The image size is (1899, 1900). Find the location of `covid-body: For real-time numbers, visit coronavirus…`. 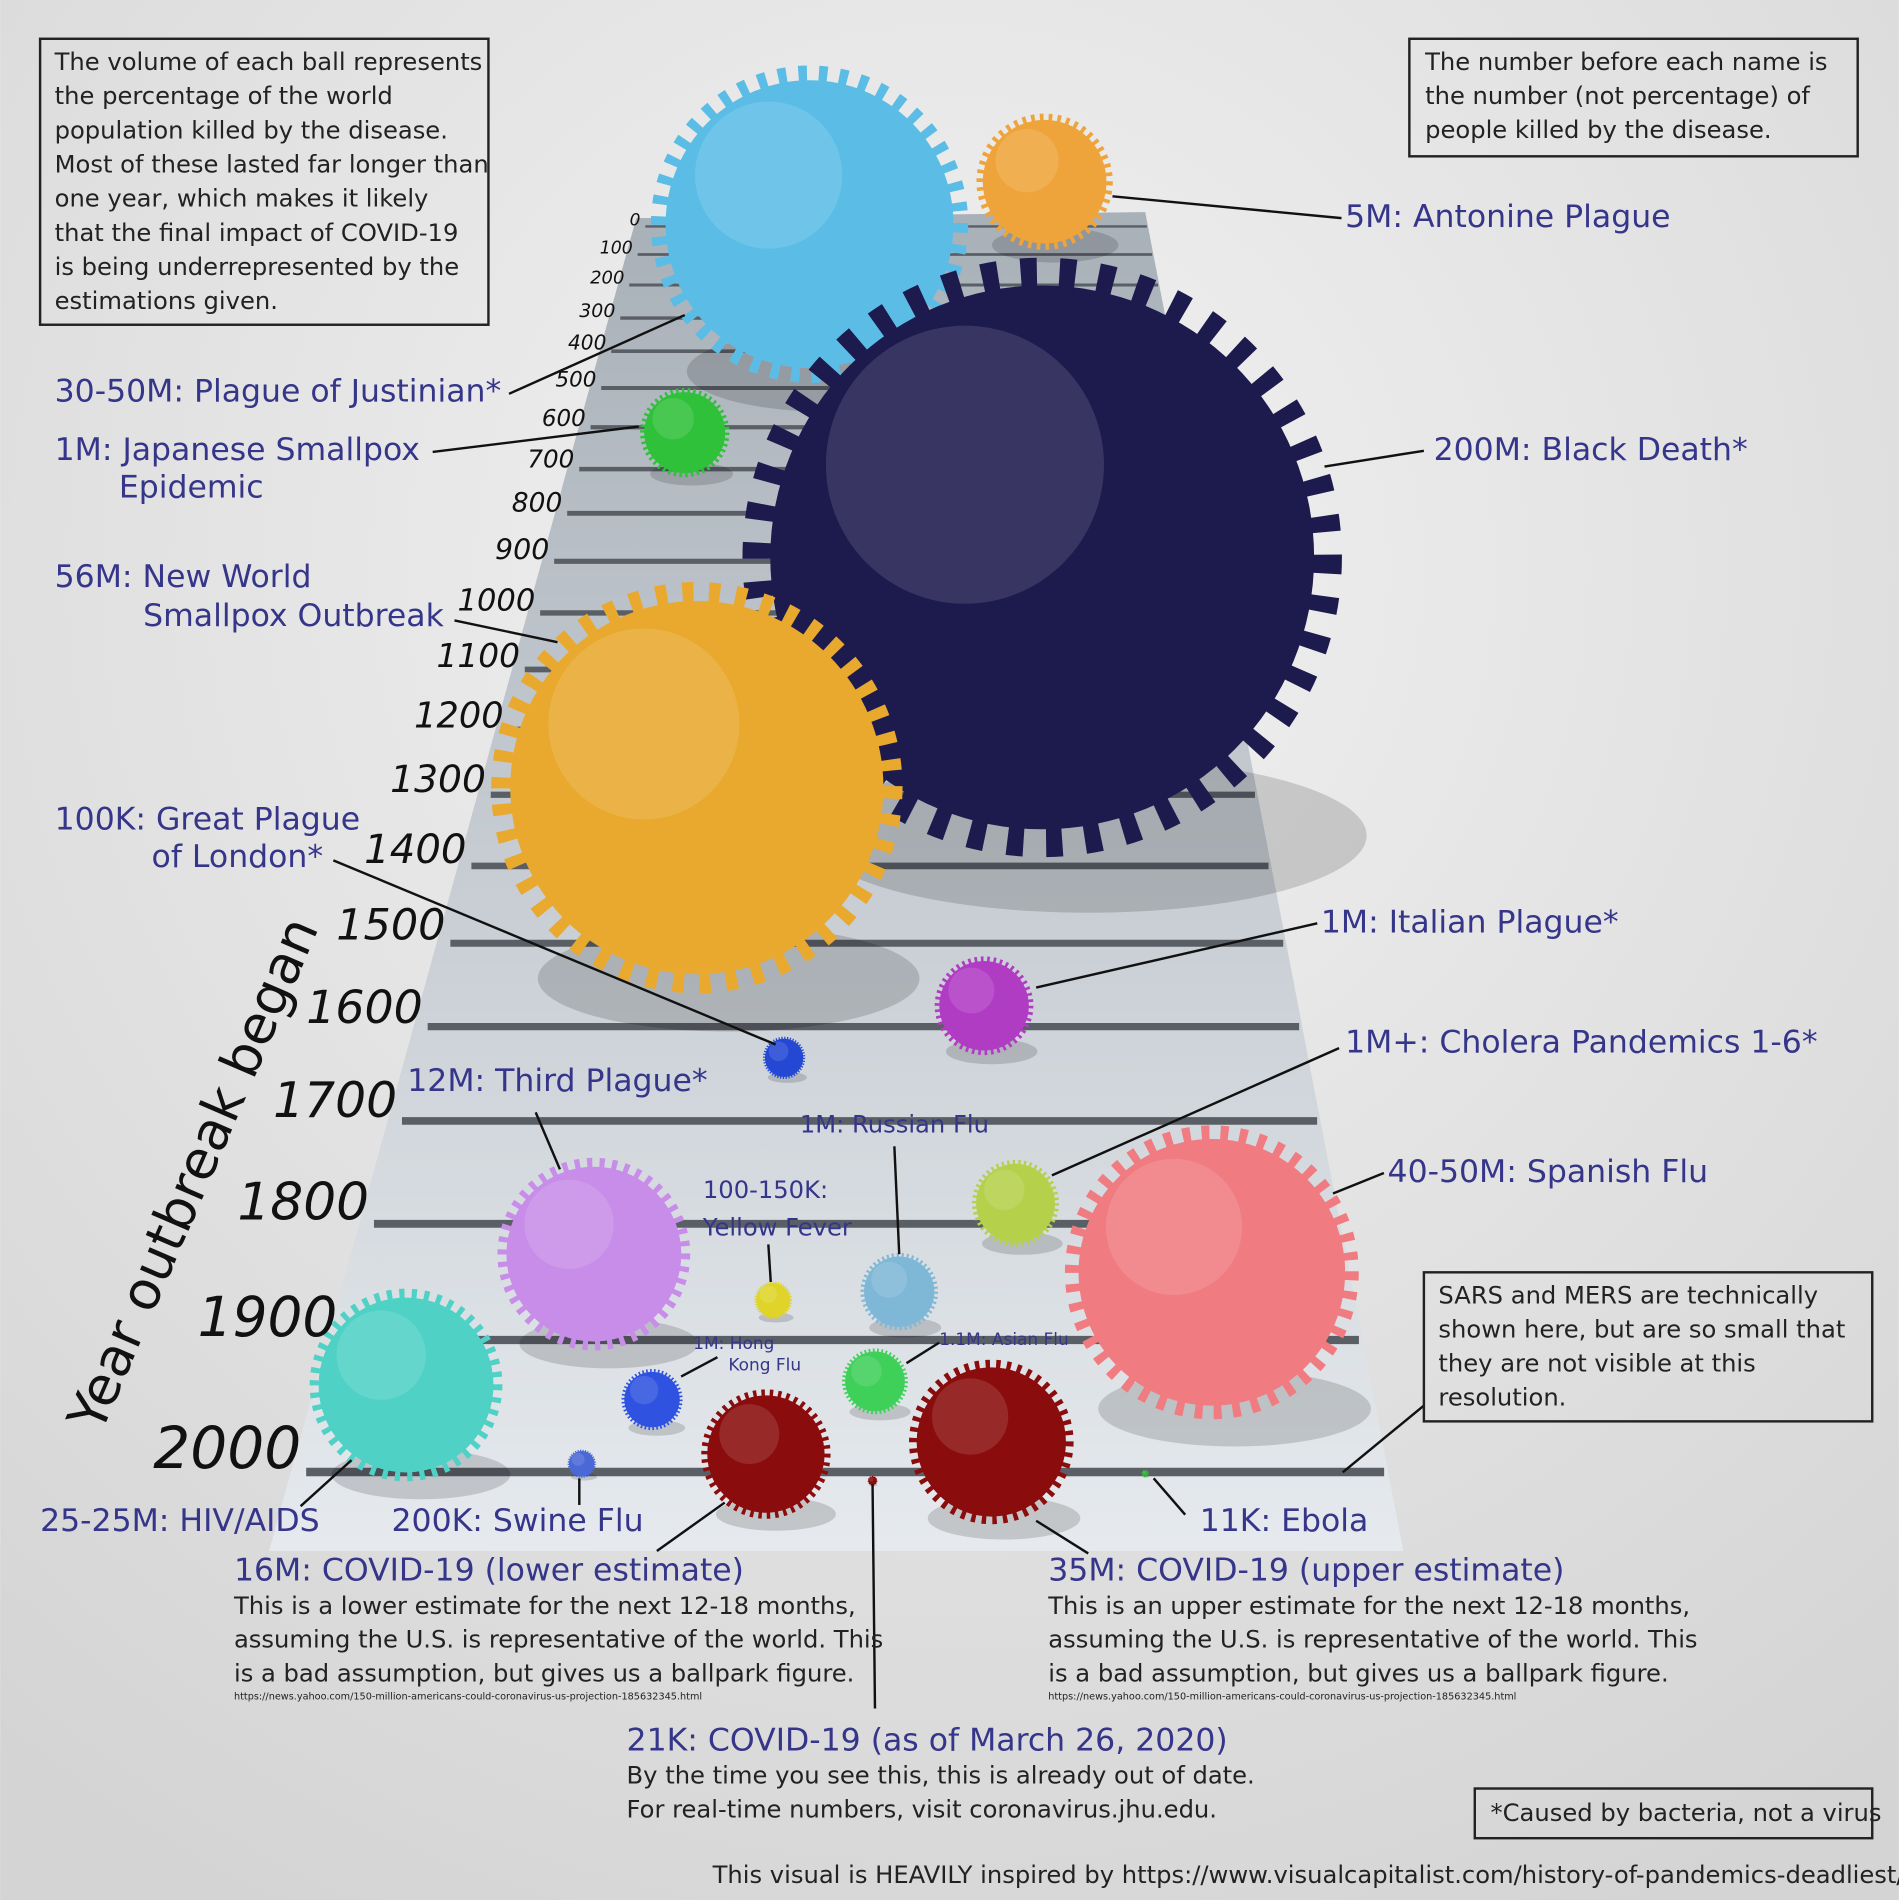

covid-body: For real-time numbers, visit coronavirus… is located at coordinates (922, 1809).